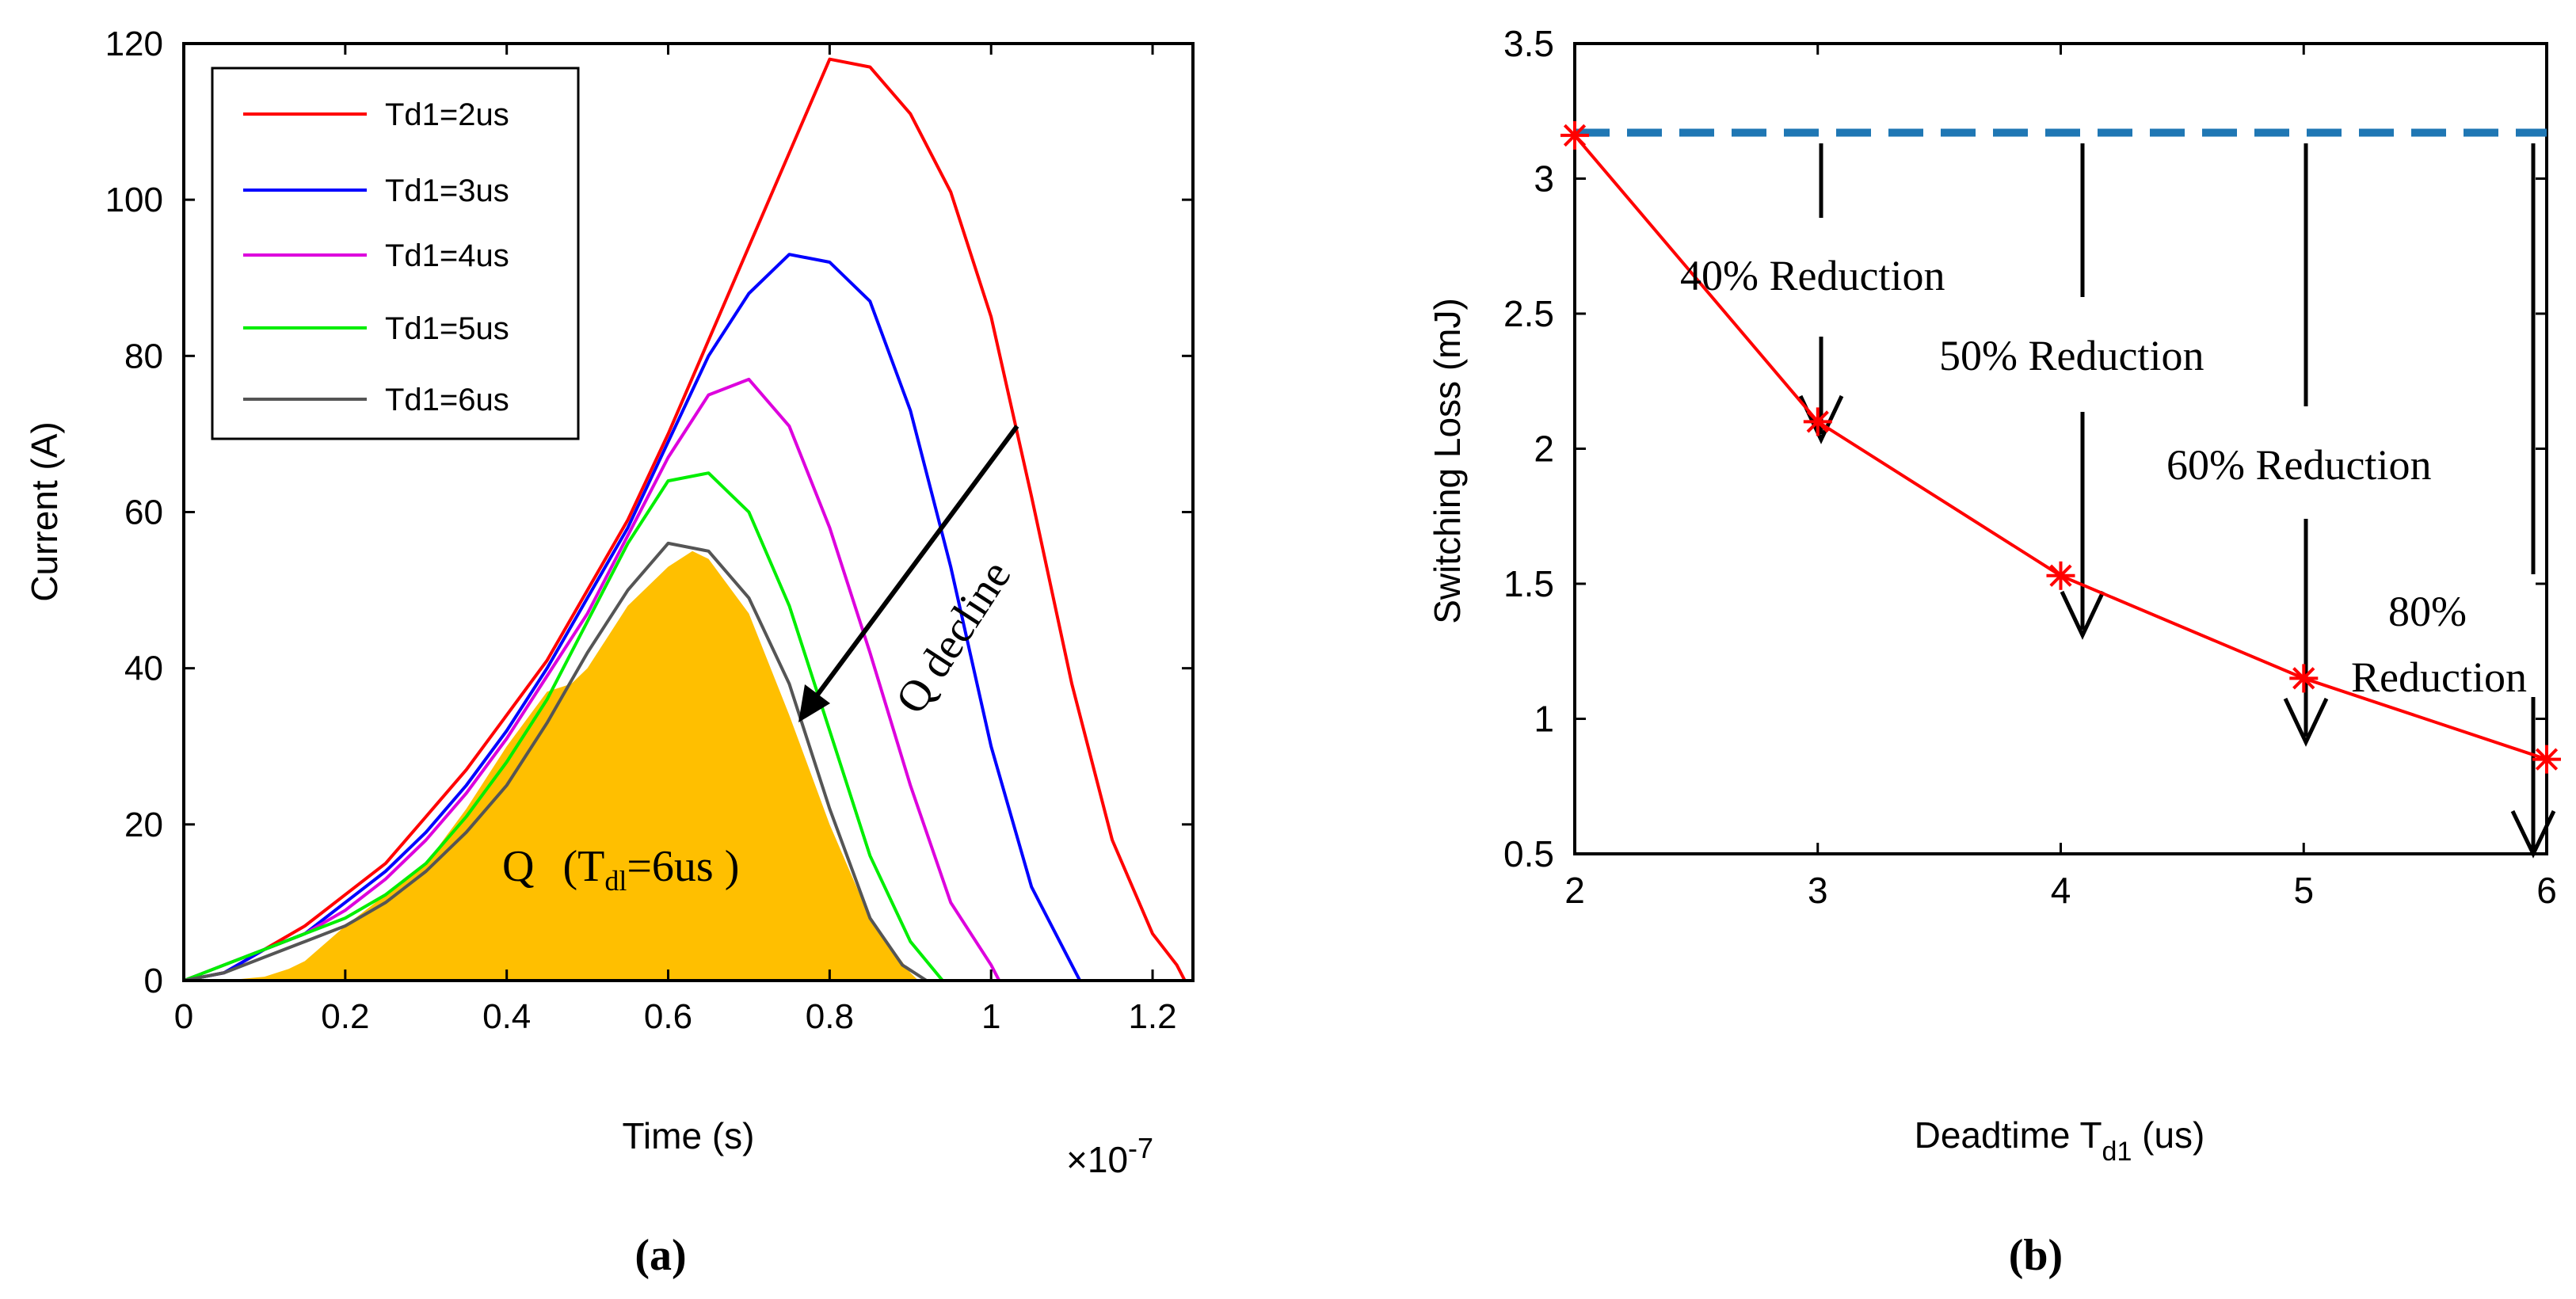 The image size is (2576, 1299). What do you see at coordinates (447, 191) in the screenshot?
I see `a-legend-label-td1-3us: Td1=3us` at bounding box center [447, 191].